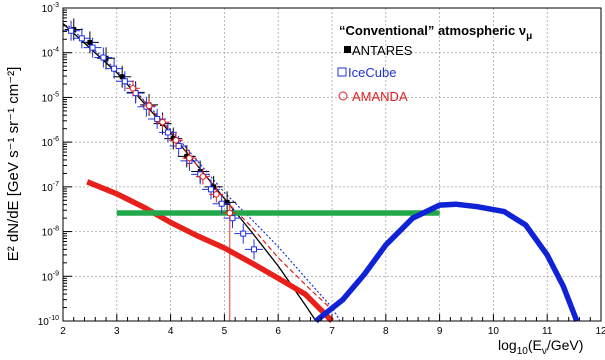 Image resolution: width=605 pixels, height=360 pixels. What do you see at coordinates (56, 5) in the screenshot?
I see `y-tick-exponent: -3` at bounding box center [56, 5].